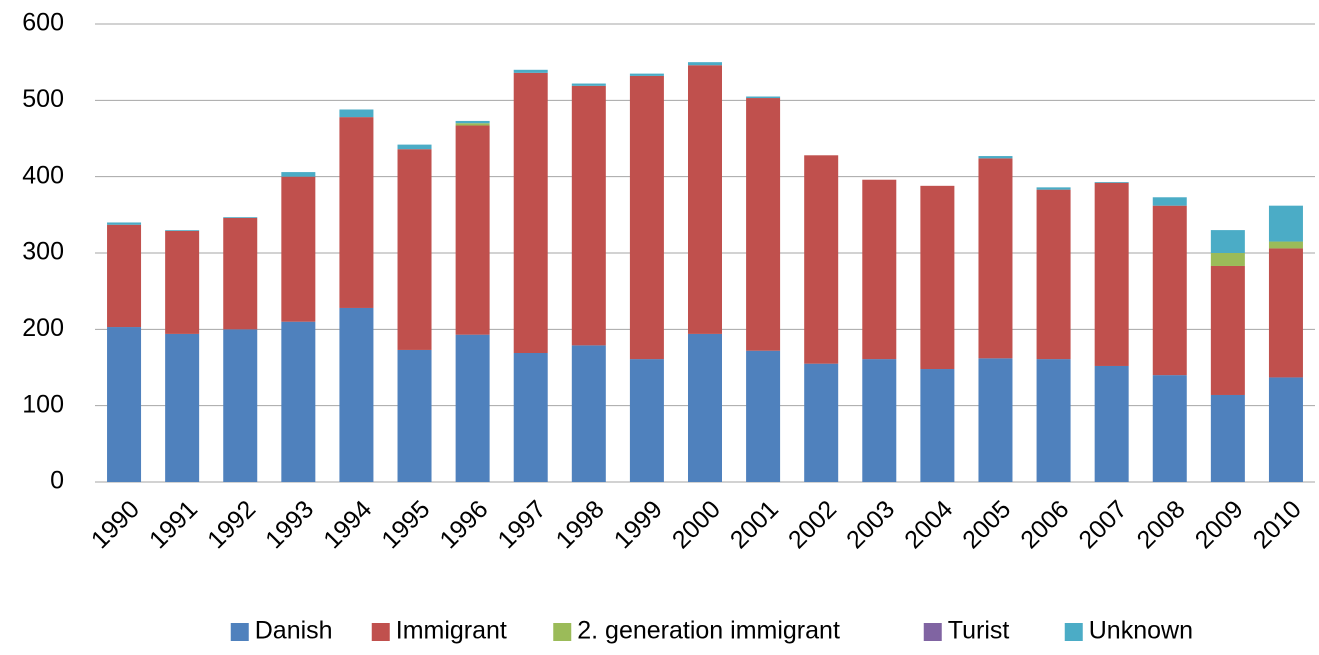 This screenshot has width=1319, height=655. I want to click on x-tick-label: 1996, so click(463, 524).